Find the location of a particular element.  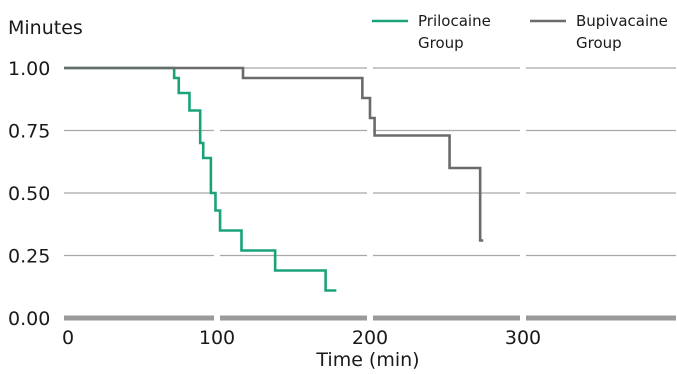

y-tick-label: 0.75 is located at coordinates (29, 132).